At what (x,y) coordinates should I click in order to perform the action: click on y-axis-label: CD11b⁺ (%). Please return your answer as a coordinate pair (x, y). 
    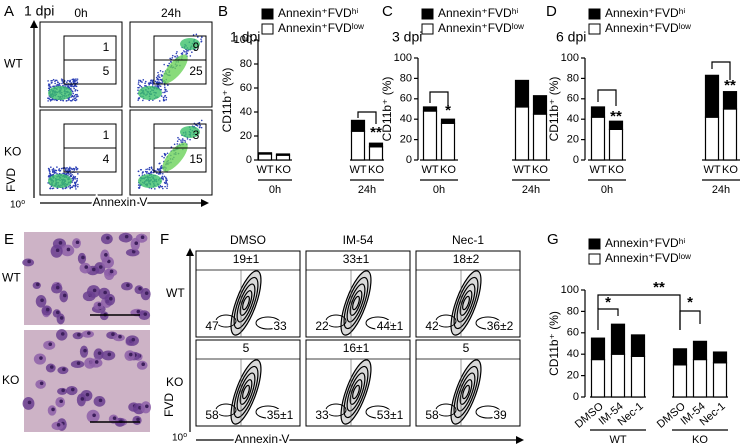
    Looking at the image, I should click on (554, 343).